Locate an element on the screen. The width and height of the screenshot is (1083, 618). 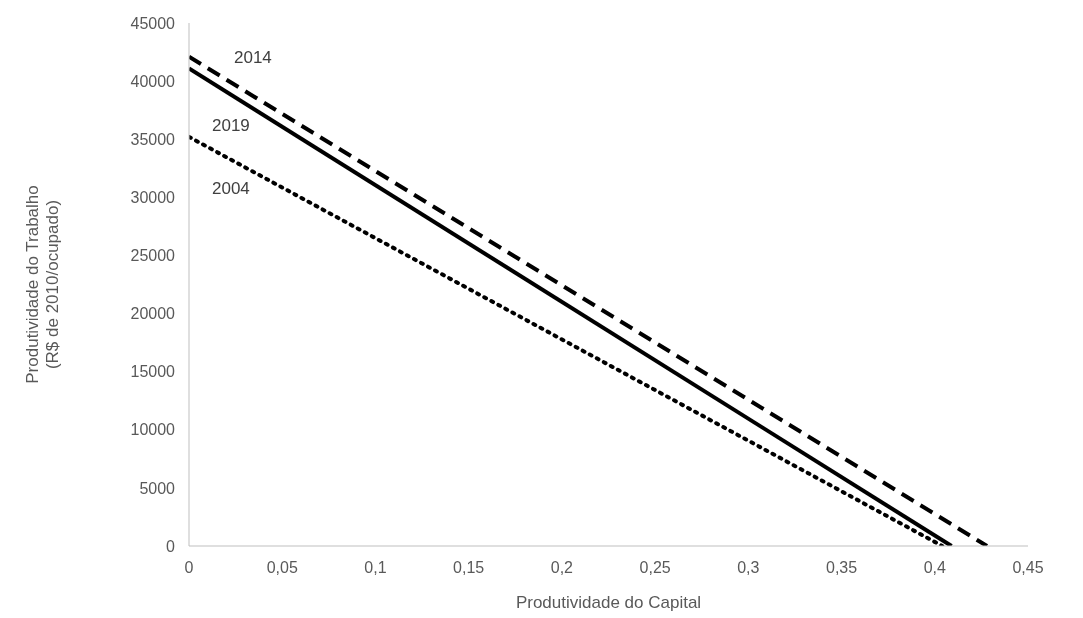
y-tick-label: 20000 is located at coordinates (153, 314).